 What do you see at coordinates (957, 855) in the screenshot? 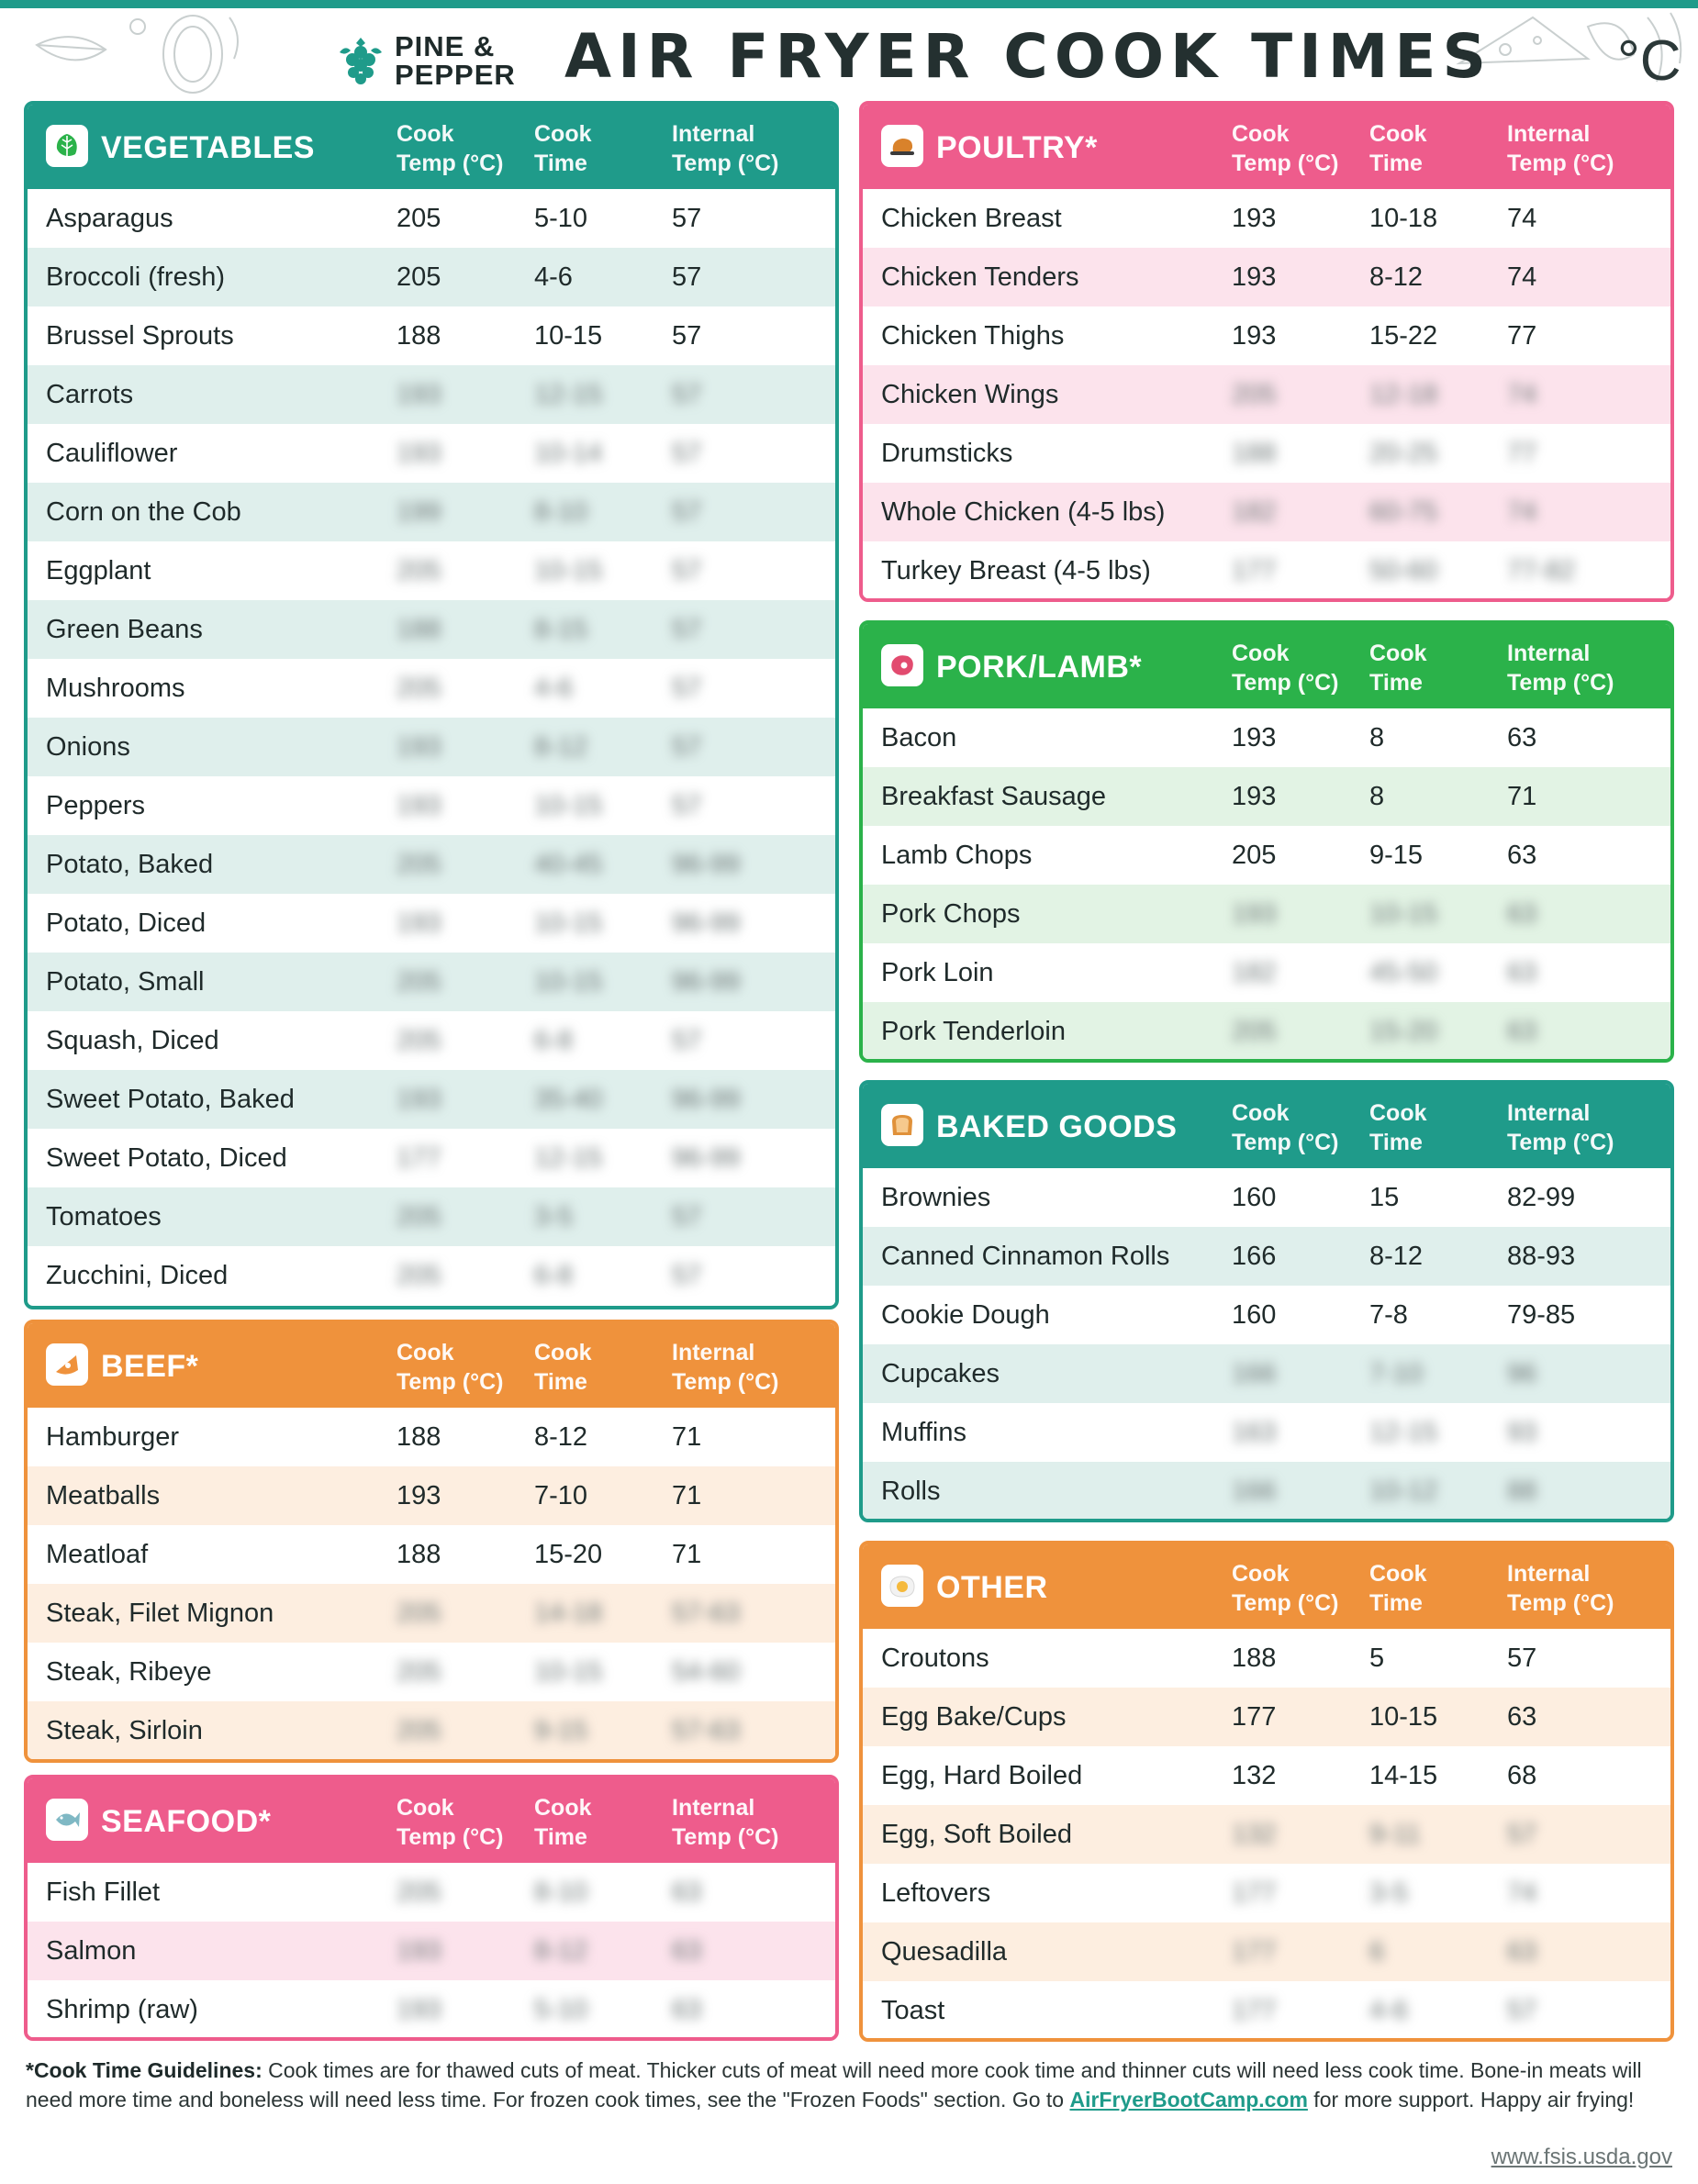
I see `food-name: Lamb Chops` at bounding box center [957, 855].